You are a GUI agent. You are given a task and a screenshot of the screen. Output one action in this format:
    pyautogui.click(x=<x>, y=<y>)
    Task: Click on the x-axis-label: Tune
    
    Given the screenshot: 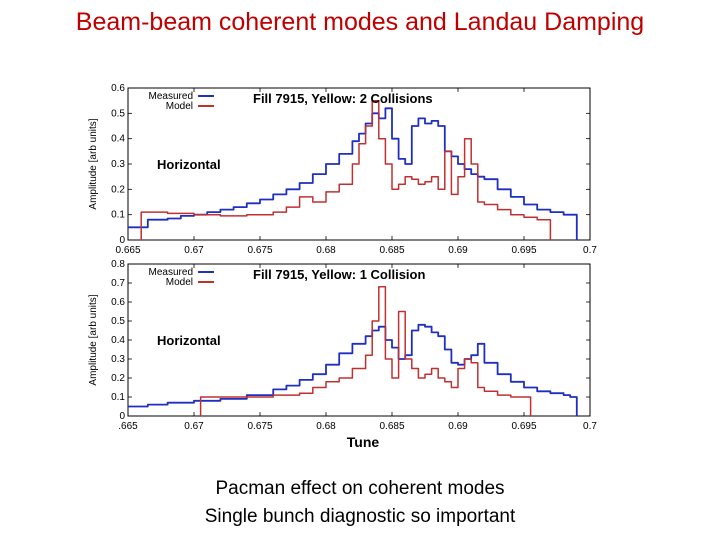 What is the action you would take?
    pyautogui.click(x=363, y=442)
    